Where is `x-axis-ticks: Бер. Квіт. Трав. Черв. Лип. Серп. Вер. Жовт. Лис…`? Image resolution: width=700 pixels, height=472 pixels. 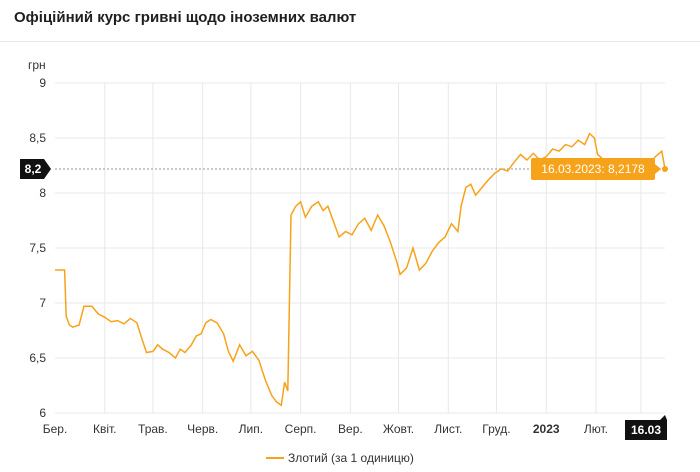 x-axis-ticks: Бер. Квіт. Трав. Черв. Лип. Серп. Вер. Жовт. Лис… is located at coordinates (348, 429).